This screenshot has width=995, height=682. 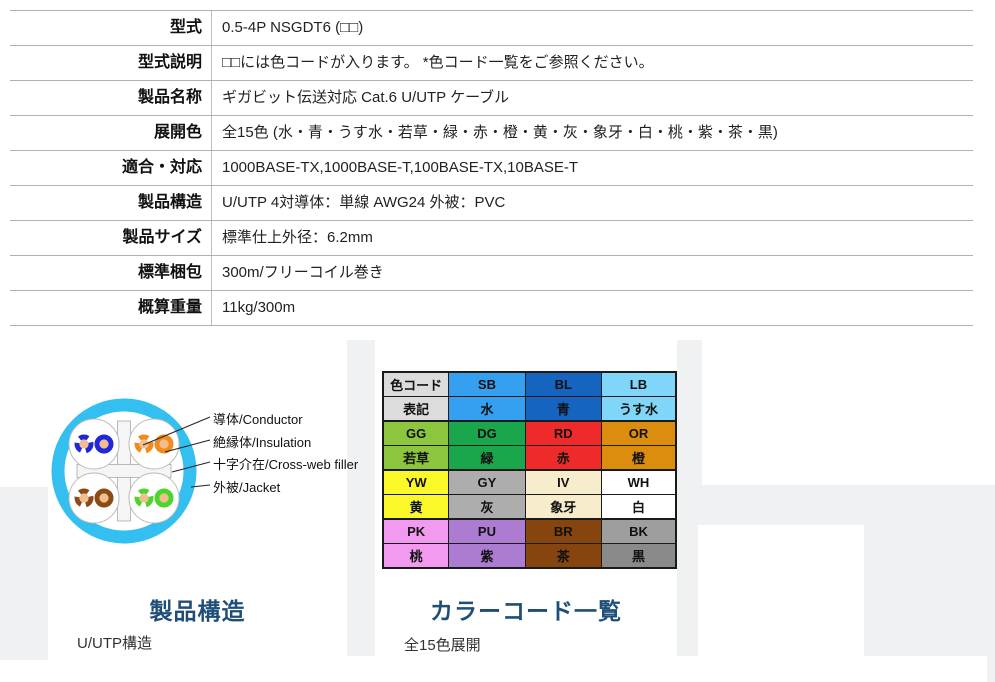 What do you see at coordinates (169, 272) in the screenshot?
I see `spec-label: 標準梱包` at bounding box center [169, 272].